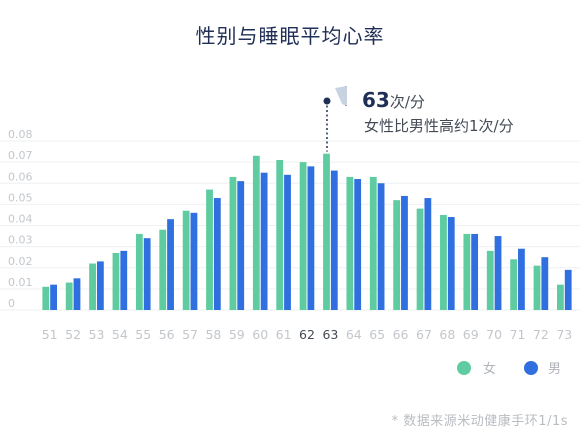 The height and width of the screenshot is (434, 580). What do you see at coordinates (541, 334) in the screenshot?
I see `x-tick-label: 72` at bounding box center [541, 334].